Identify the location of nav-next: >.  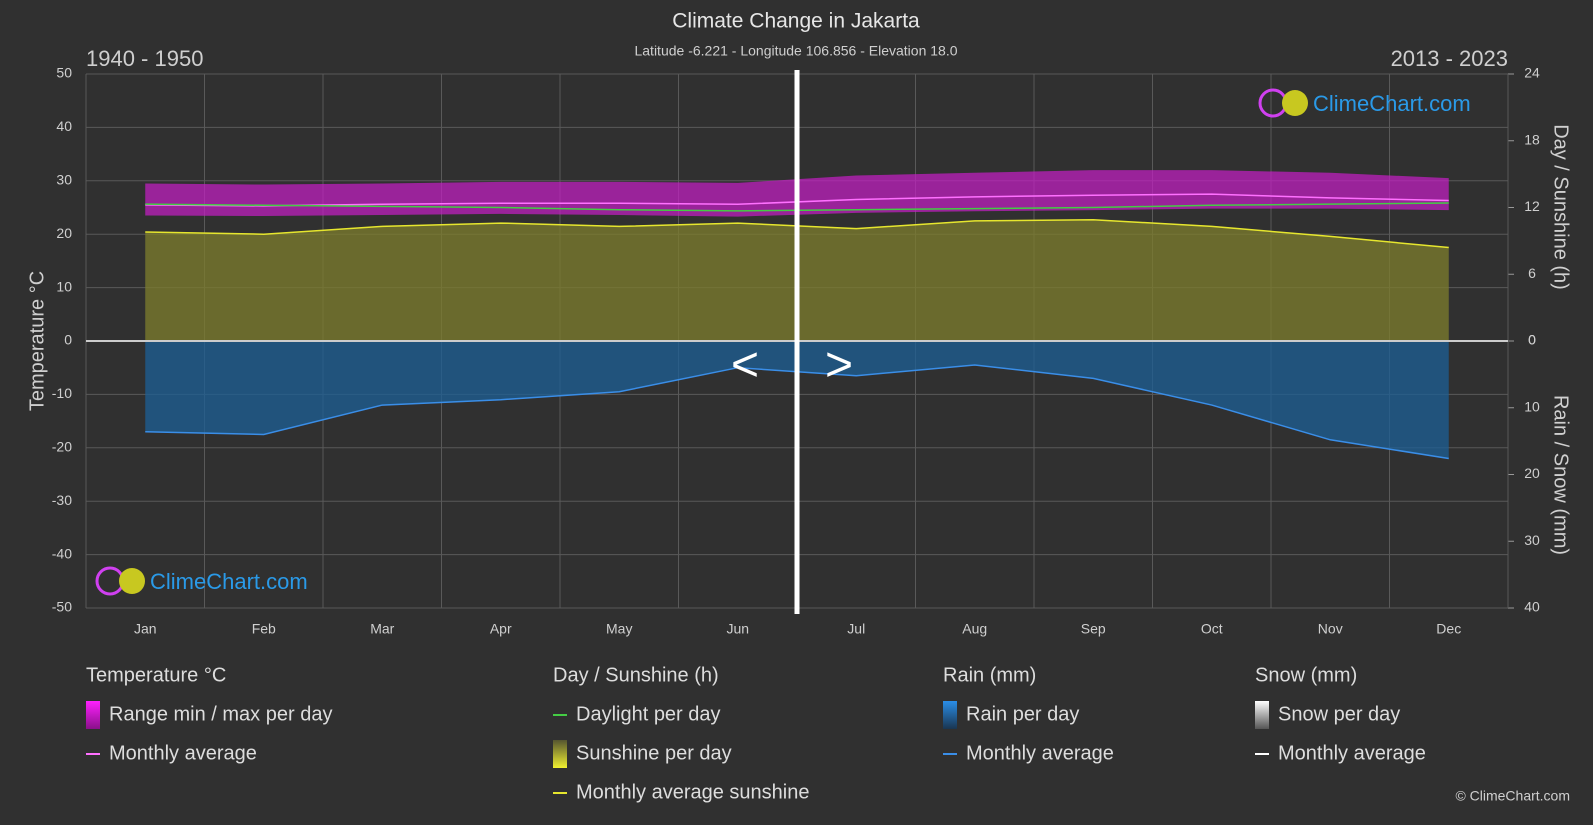
(839, 365).